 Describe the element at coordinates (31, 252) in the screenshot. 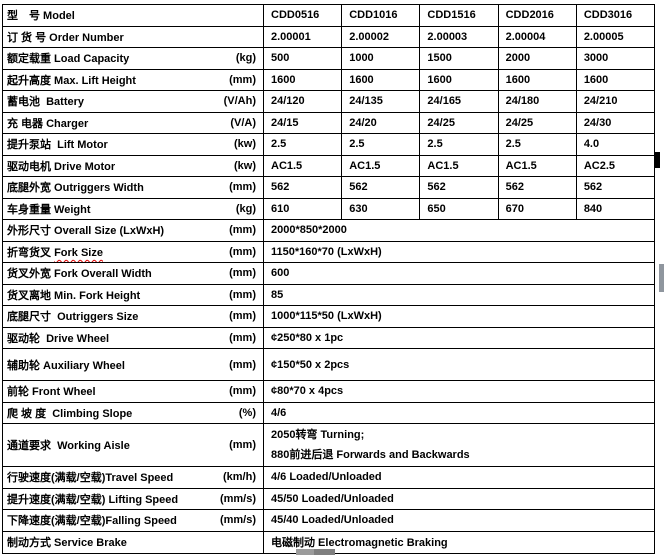

I see `row-label-text: 折弯货叉` at that location.